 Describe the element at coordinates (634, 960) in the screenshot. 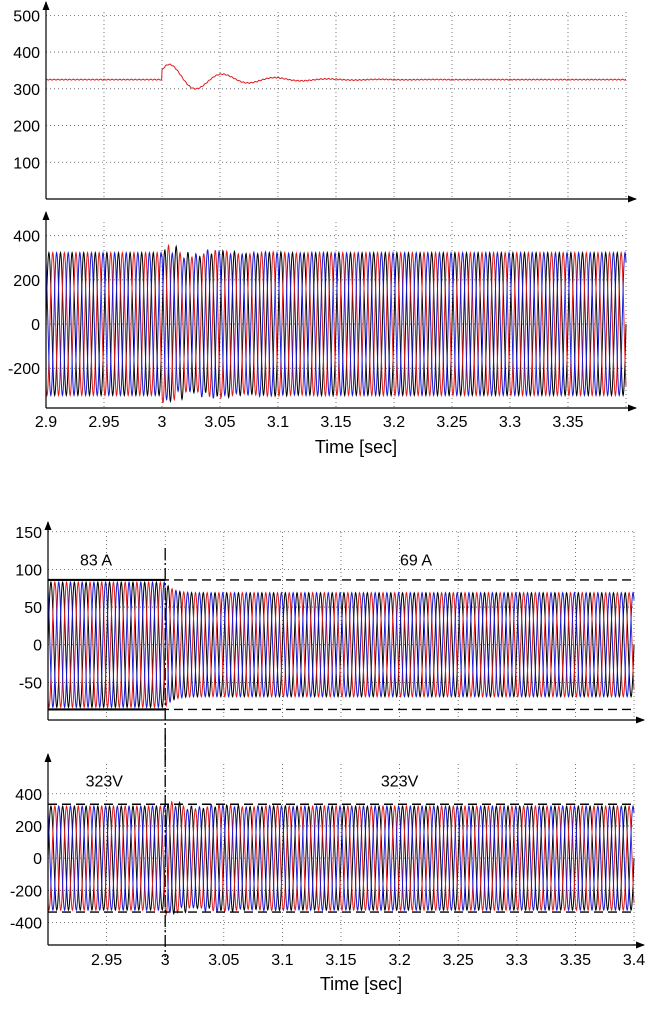

I see `x-tick-label: 3.4` at that location.